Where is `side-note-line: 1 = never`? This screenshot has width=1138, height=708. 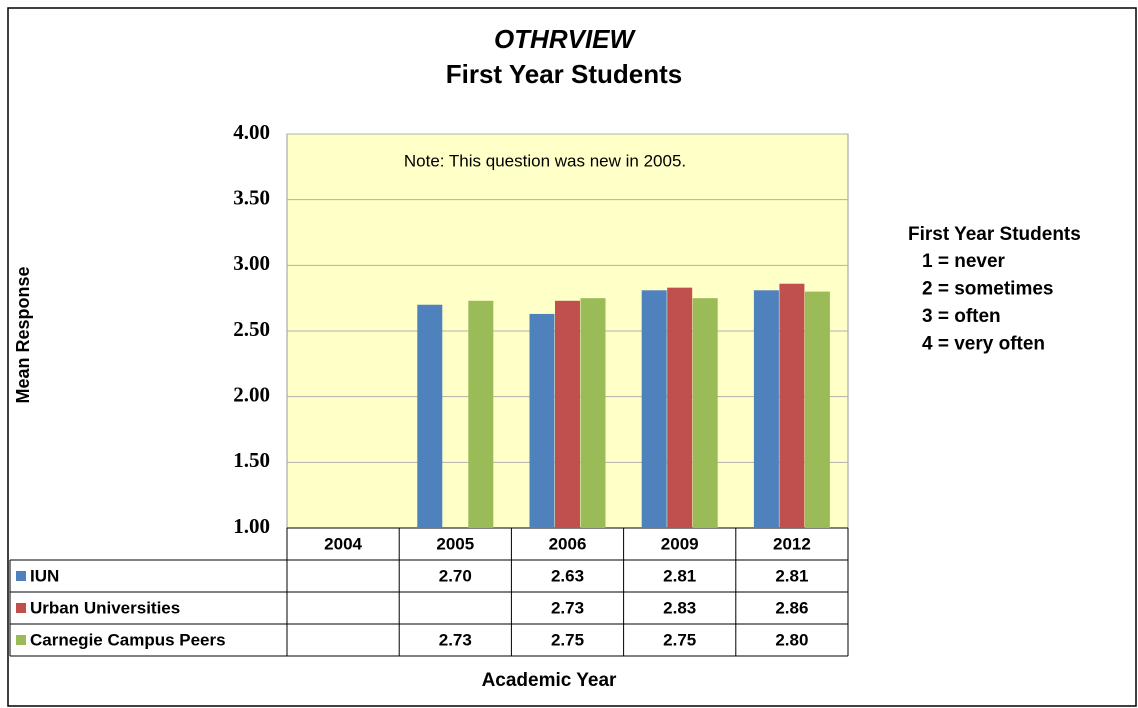 side-note-line: 1 = never is located at coordinates (964, 261).